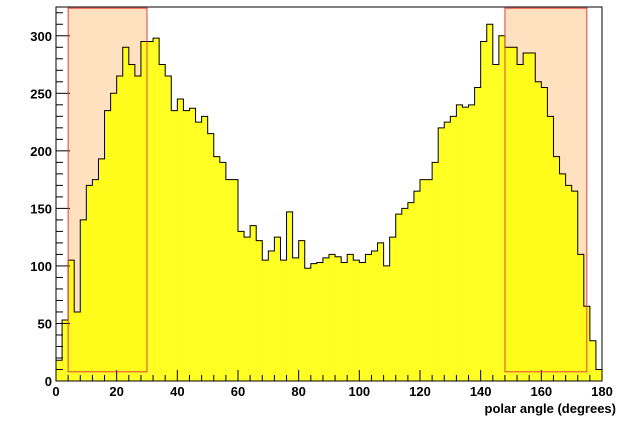 This screenshot has width=623, height=421. I want to click on y-tick-label: 150, so click(41, 208).